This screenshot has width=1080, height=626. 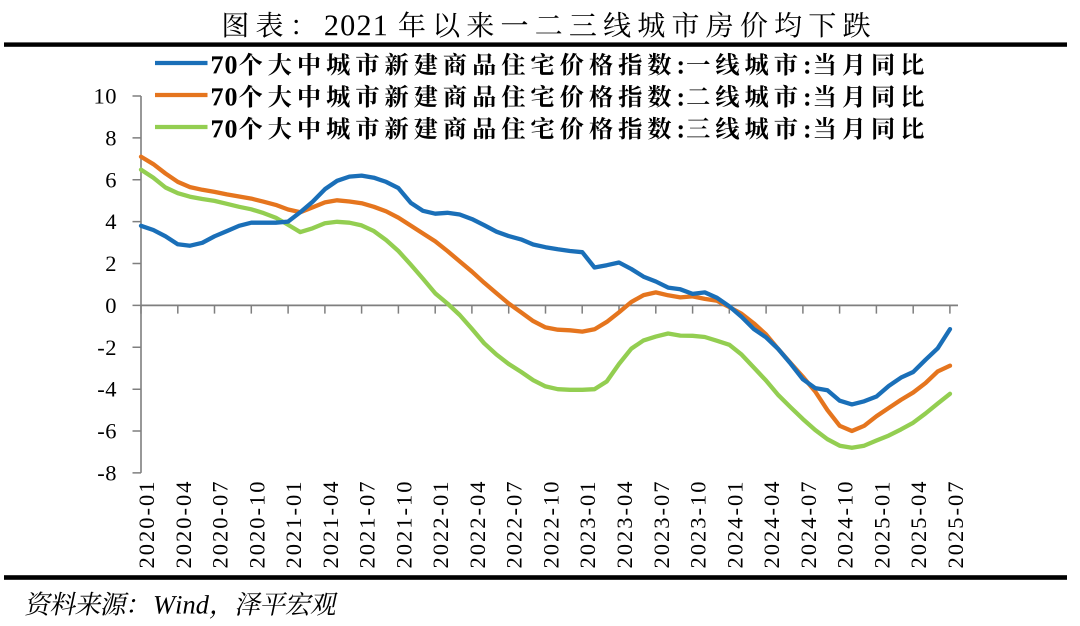 I want to click on svg-text: 2022-07, so click(x=514, y=524).